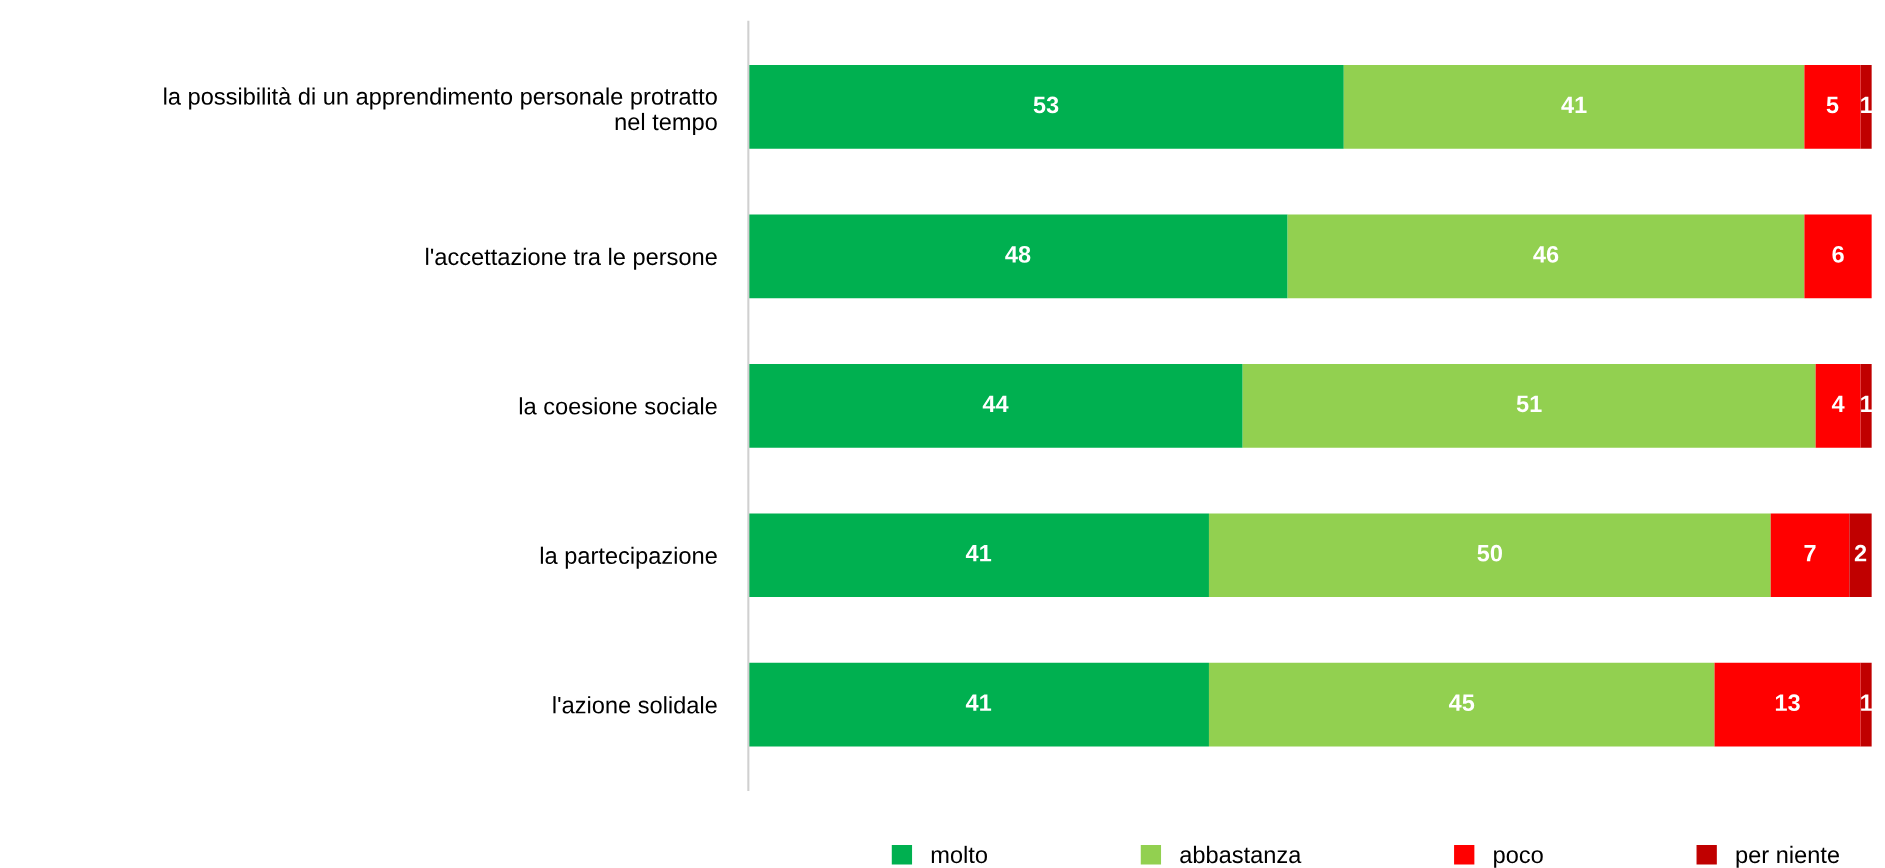 Image resolution: width=1885 pixels, height=868 pixels. Describe the element at coordinates (1241, 854) in the screenshot. I see `legend-label: abbastanza` at that location.